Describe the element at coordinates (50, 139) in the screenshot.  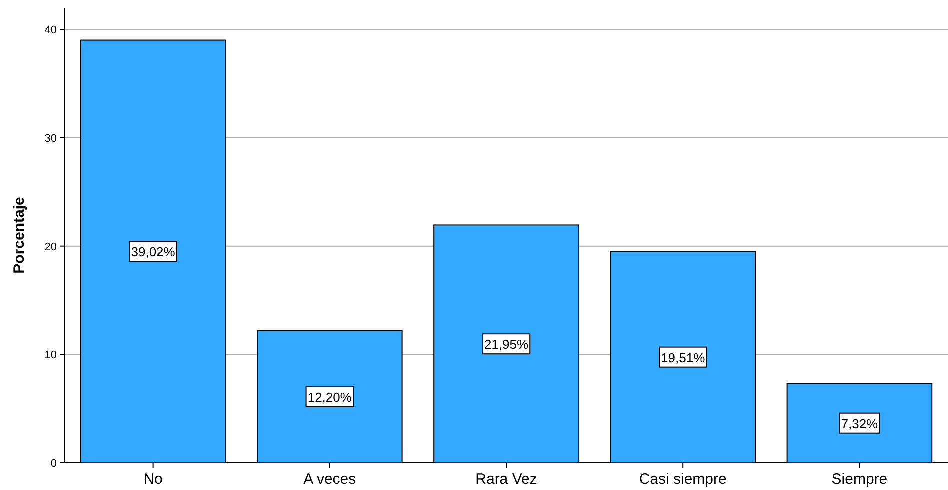
I see `y-tick-label: 30` at that location.